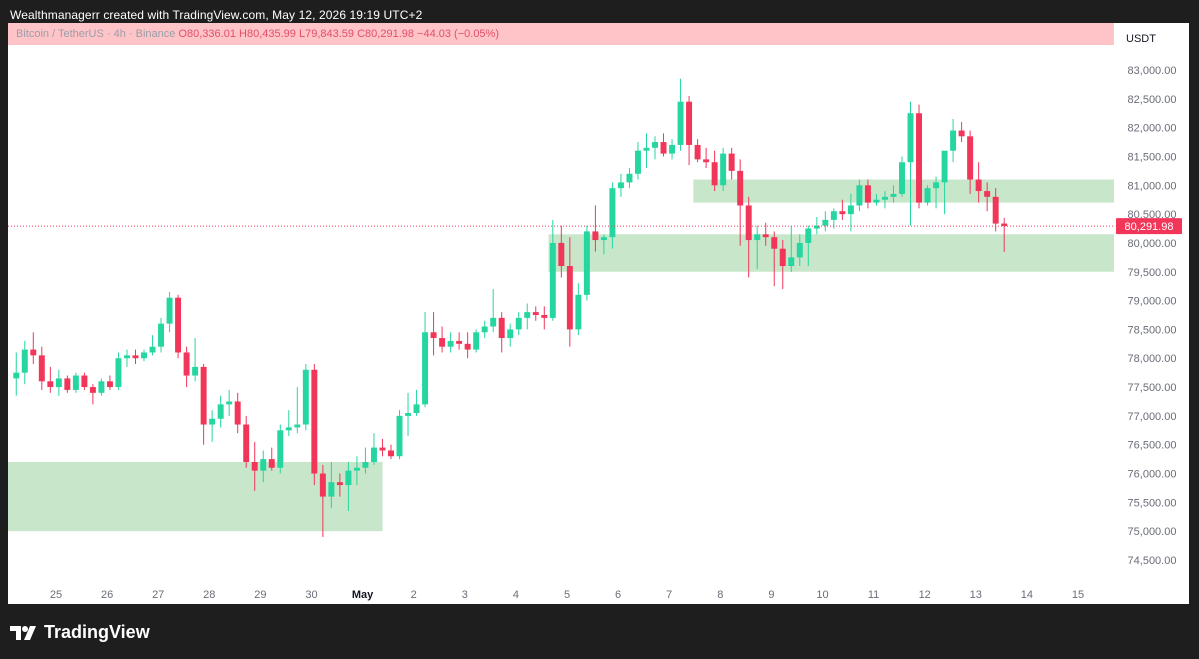 The height and width of the screenshot is (659, 1199). Describe the element at coordinates (1152, 244) in the screenshot. I see `y-tick-label: 80,000.00` at that location.